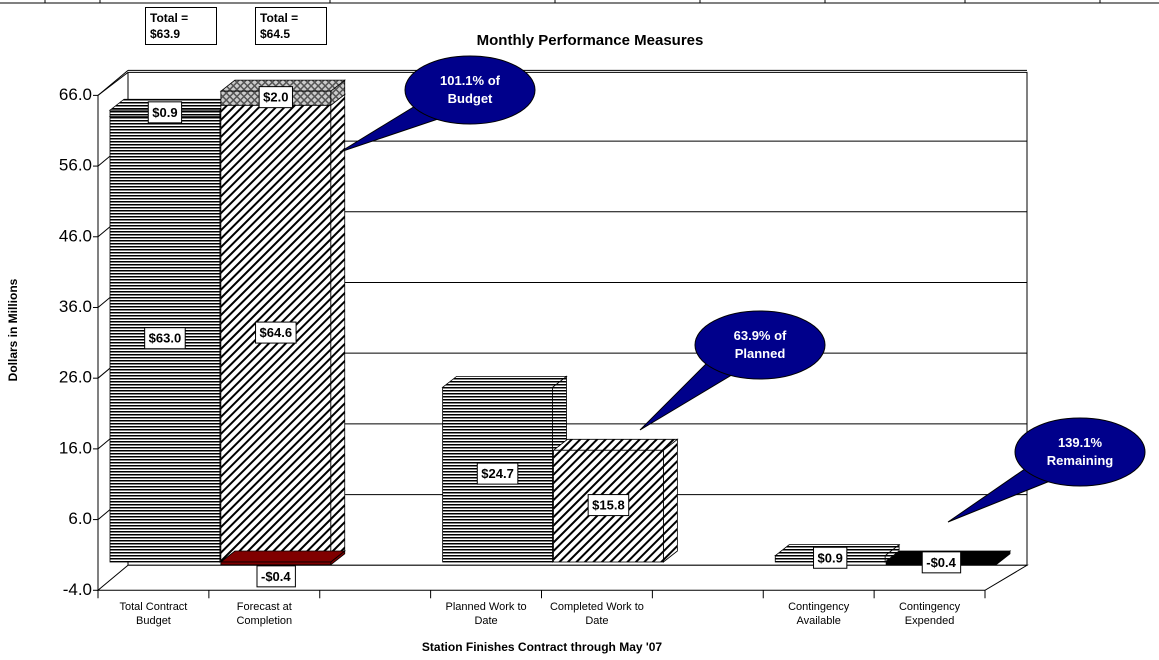  Describe the element at coordinates (181, 26) in the screenshot. I see `total-box: Total = $63.9` at that location.